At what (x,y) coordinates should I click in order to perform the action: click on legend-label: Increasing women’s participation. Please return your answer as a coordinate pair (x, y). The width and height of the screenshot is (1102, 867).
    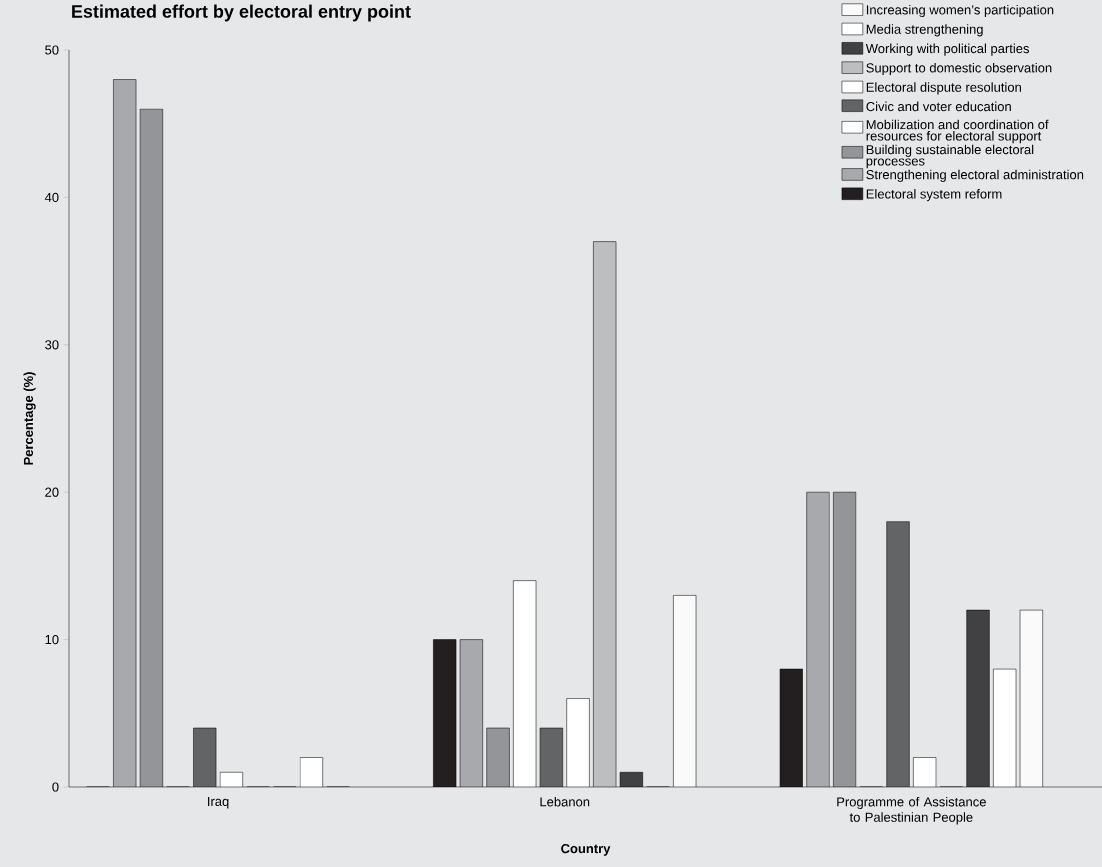
    Looking at the image, I should click on (960, 11).